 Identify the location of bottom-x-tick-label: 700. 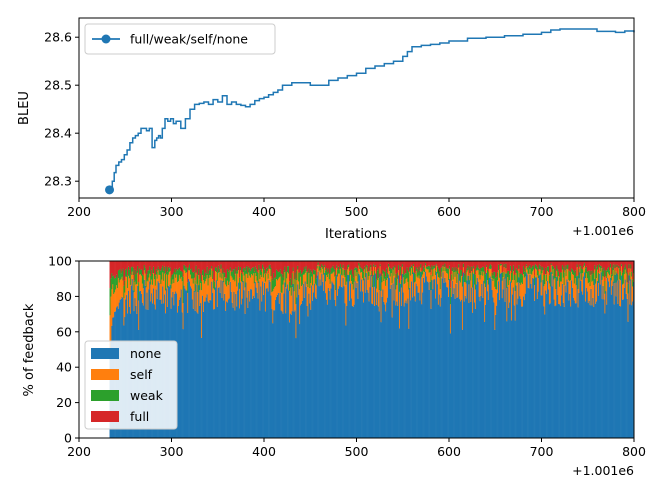
(542, 451).